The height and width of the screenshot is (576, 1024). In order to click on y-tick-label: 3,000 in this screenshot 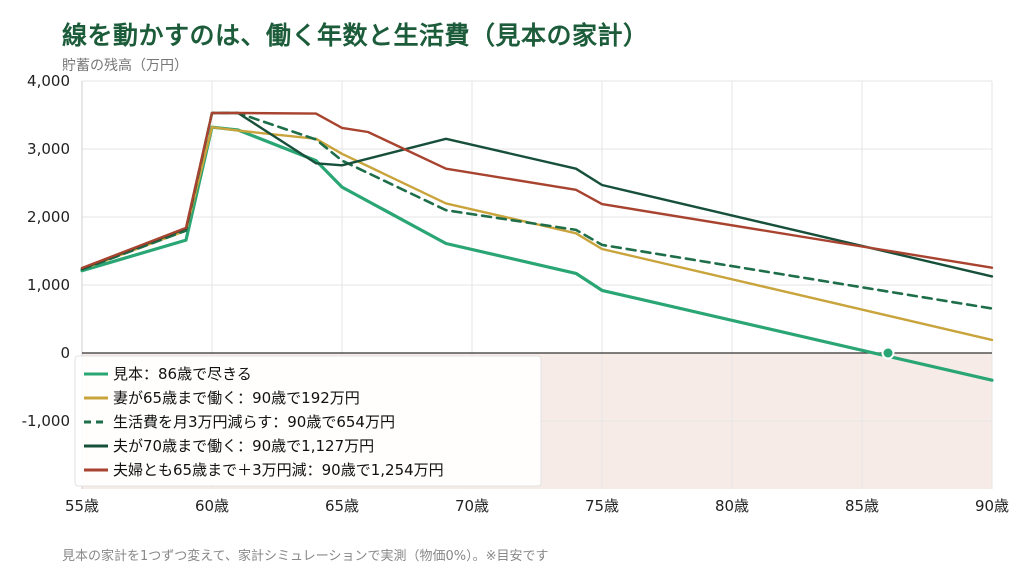, I will do `click(48, 149)`.